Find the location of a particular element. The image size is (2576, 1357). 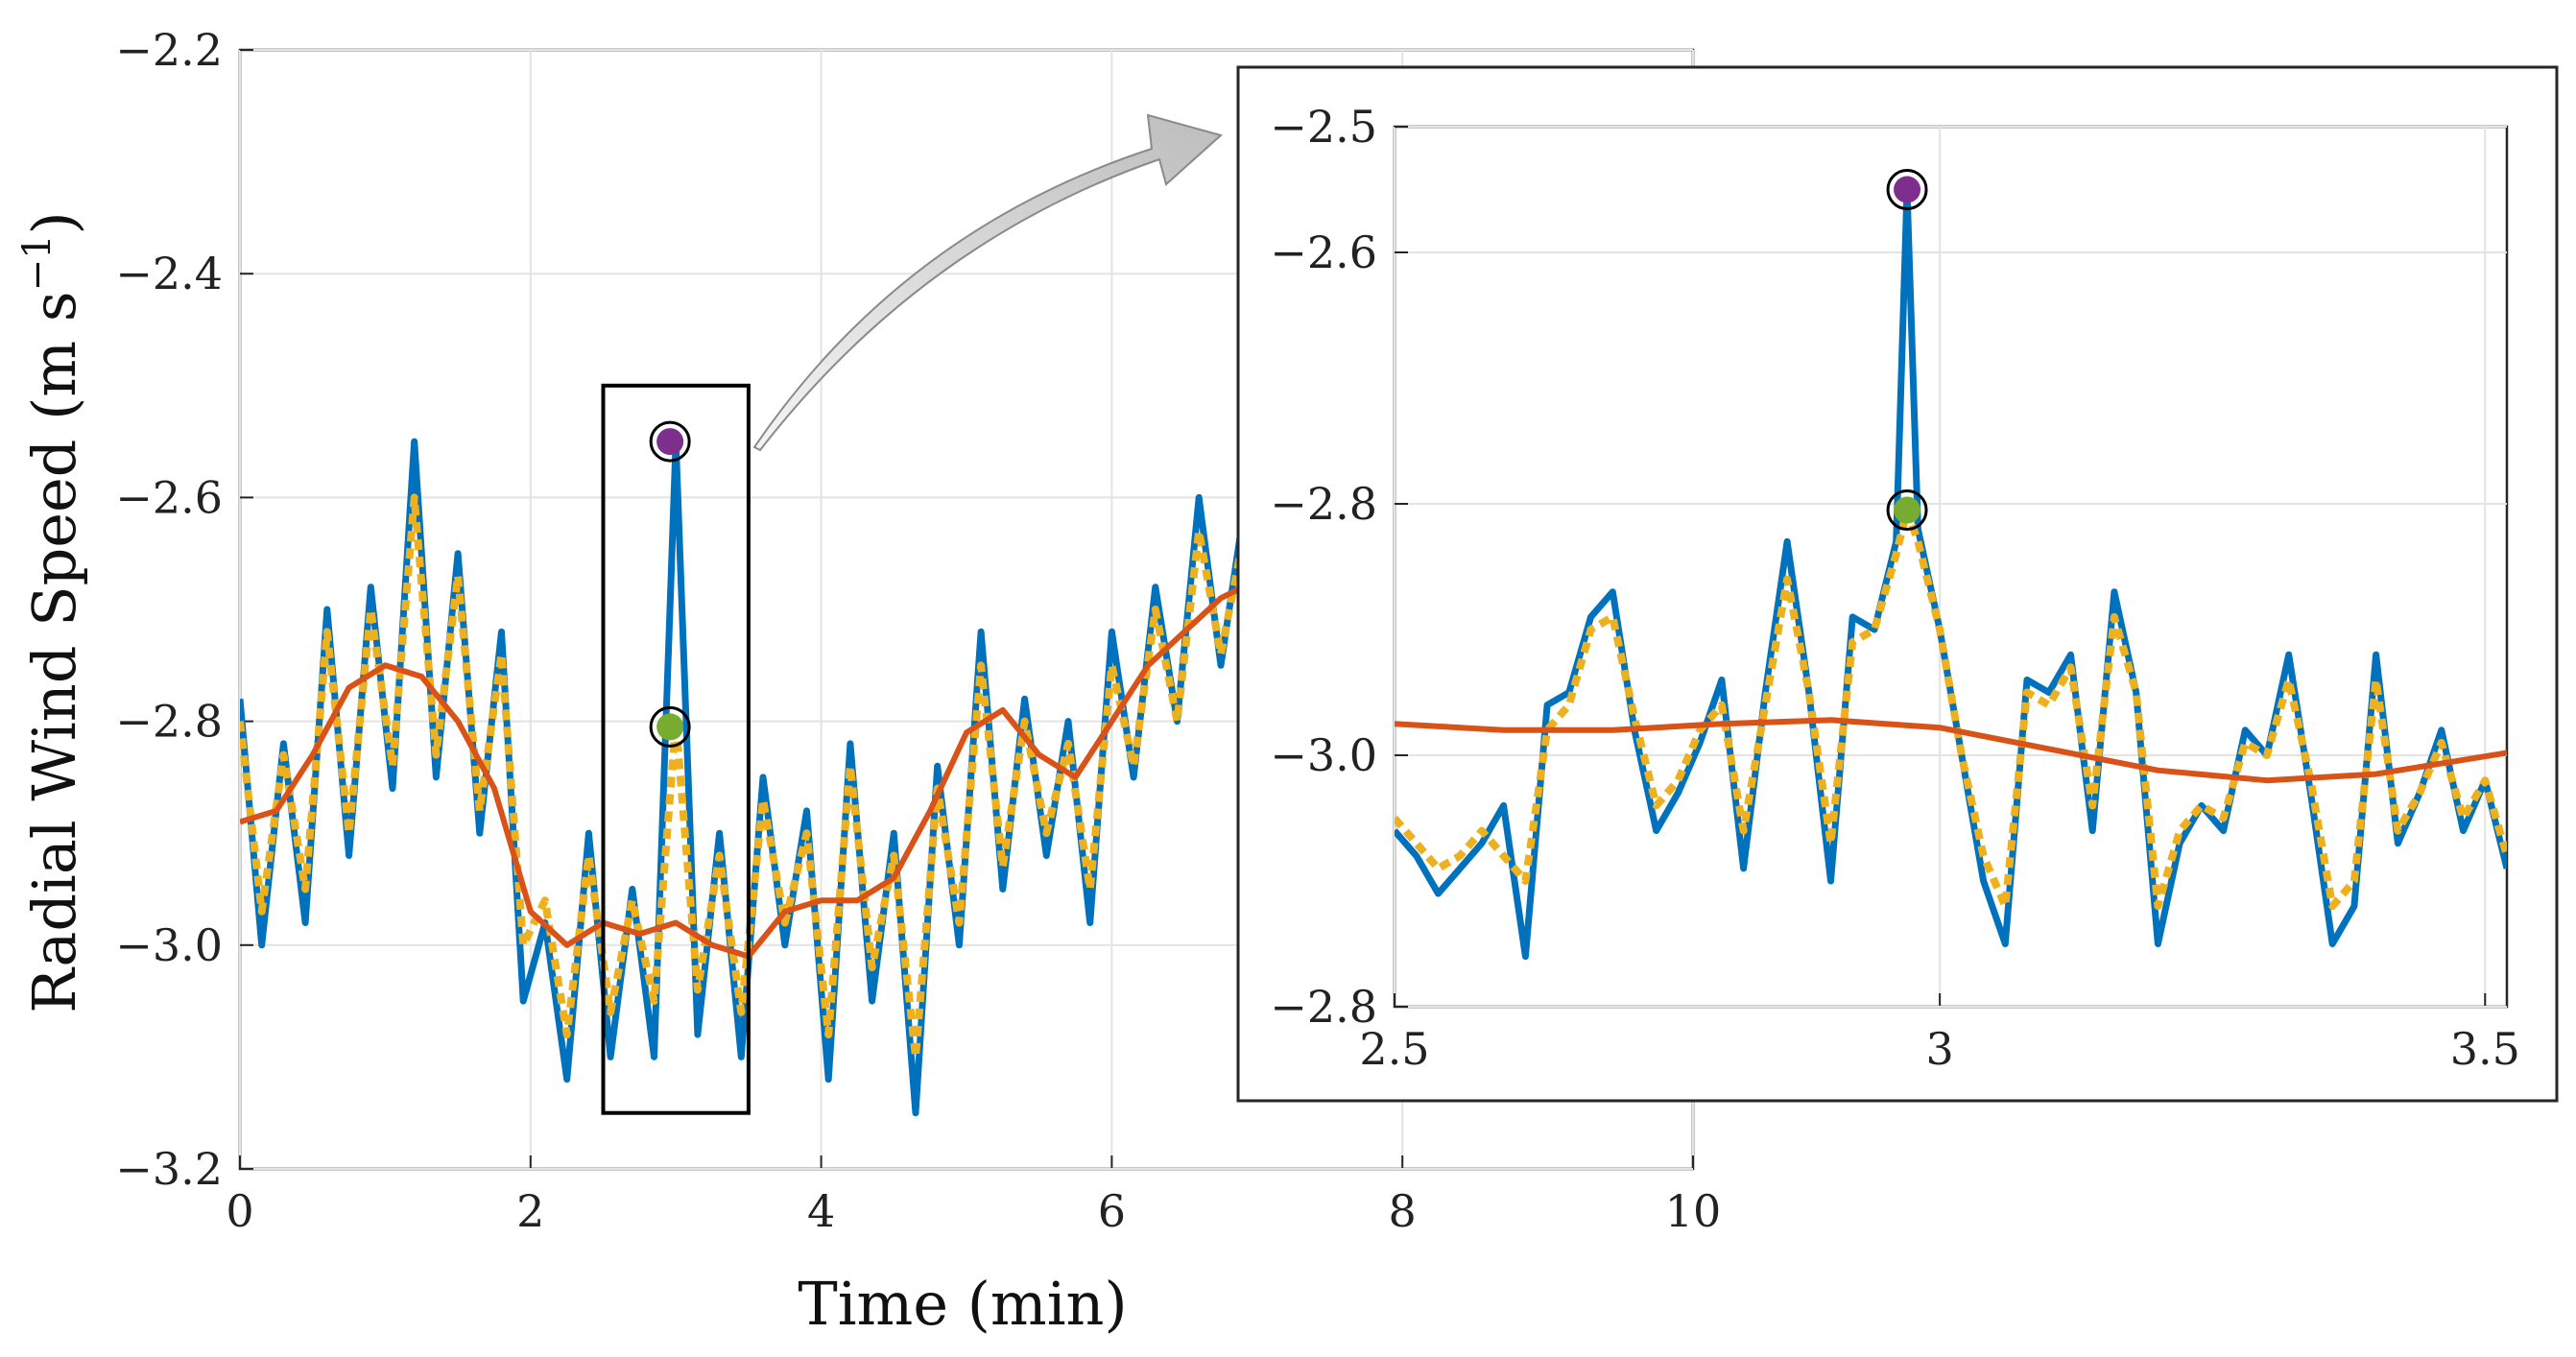

main-x-tick-label: 6 is located at coordinates (1112, 1211).